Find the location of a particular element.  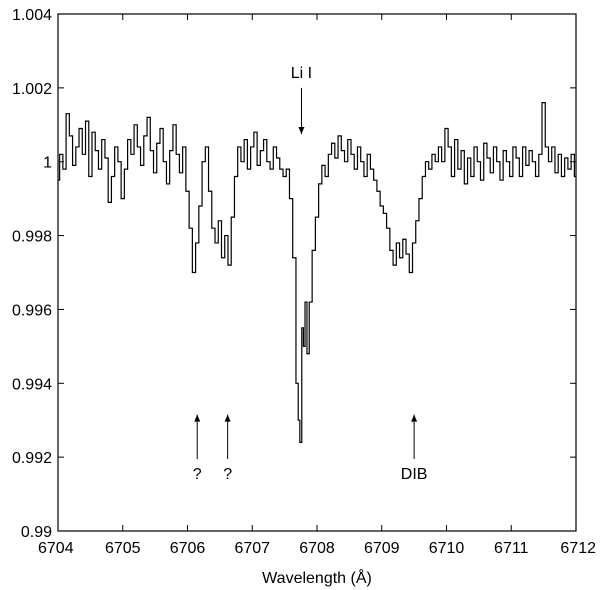

x-tick-label: 6705 is located at coordinates (123, 548).